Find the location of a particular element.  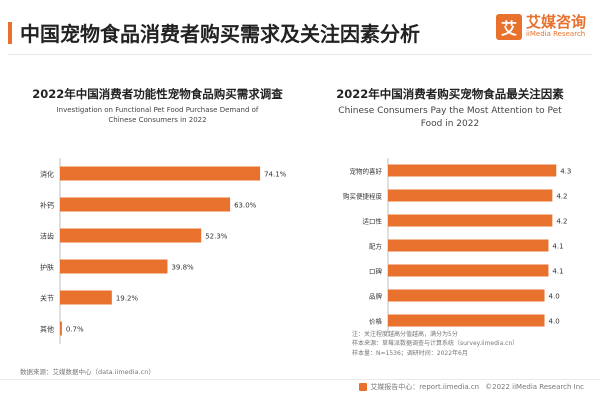

logo-text: 艾媒咨询 iiMedia Research is located at coordinates (556, 26).